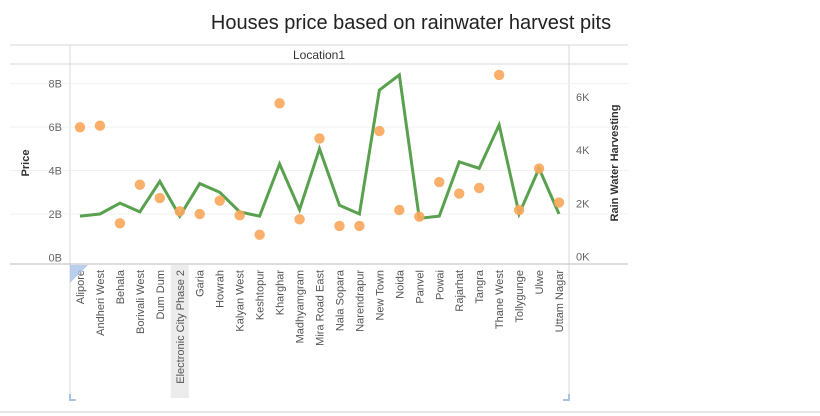 This screenshot has height=416, width=820. What do you see at coordinates (81, 287) in the screenshot?
I see `category-label: Alipore` at bounding box center [81, 287].